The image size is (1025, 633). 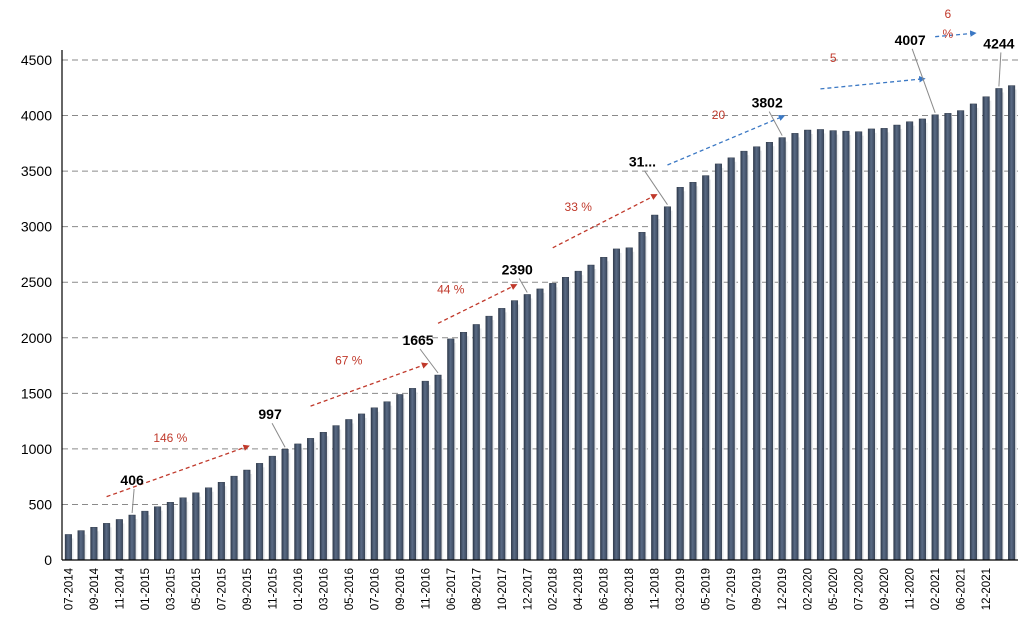 I want to click on x-tick-label: 05-2020, so click(x=834, y=589).